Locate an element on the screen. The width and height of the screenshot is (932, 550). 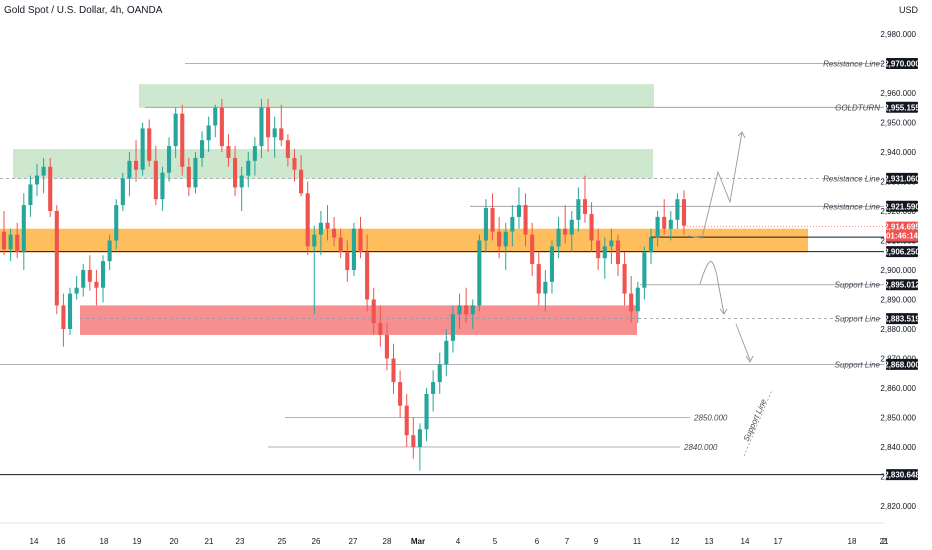
price-tick: 2,950.000 is located at coordinates (898, 123).